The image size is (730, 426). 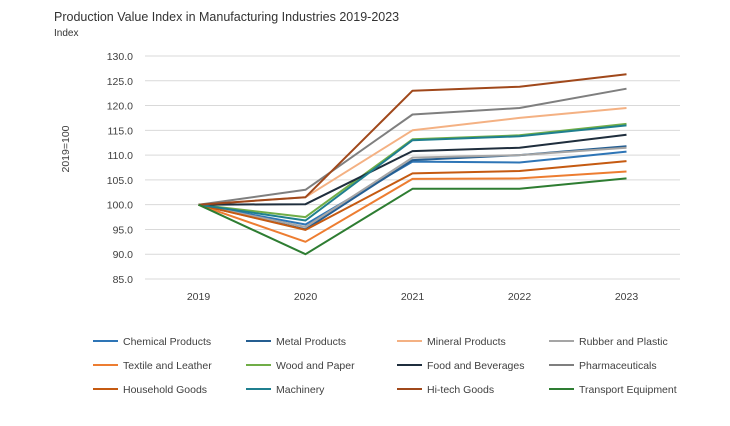 What do you see at coordinates (121, 131) in the screenshot?
I see `y-tick-label: 115.0` at bounding box center [121, 131].